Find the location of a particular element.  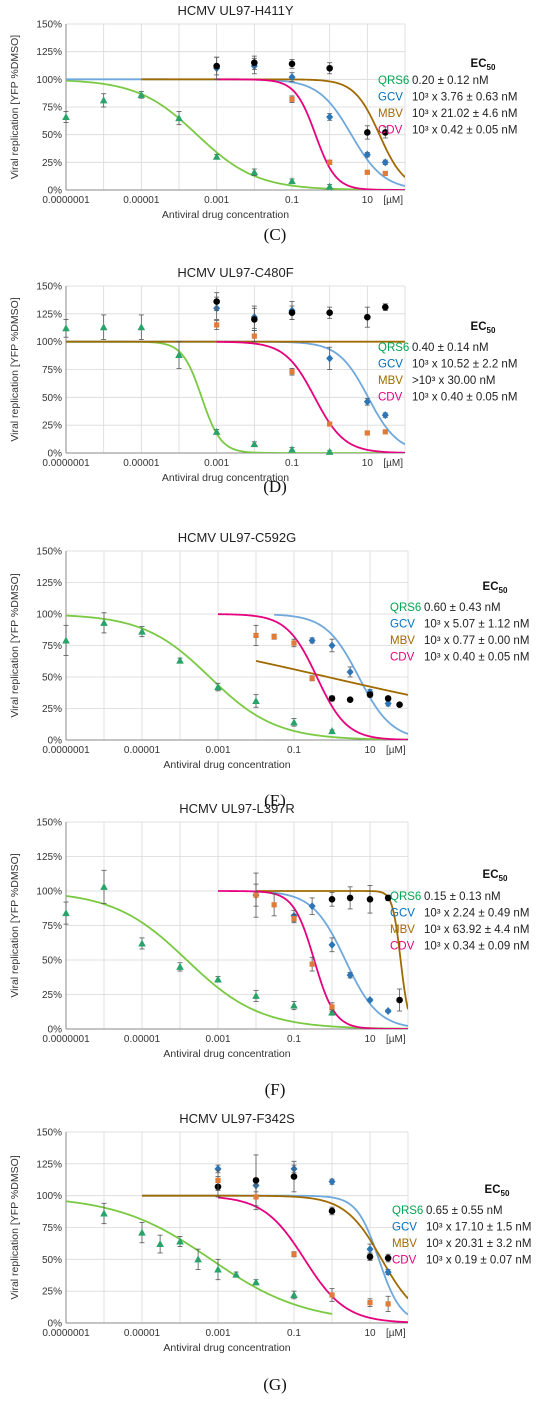

legend-ec50-gcv: 10³ x 5.07 ± 1.12 nM is located at coordinates (476, 625).